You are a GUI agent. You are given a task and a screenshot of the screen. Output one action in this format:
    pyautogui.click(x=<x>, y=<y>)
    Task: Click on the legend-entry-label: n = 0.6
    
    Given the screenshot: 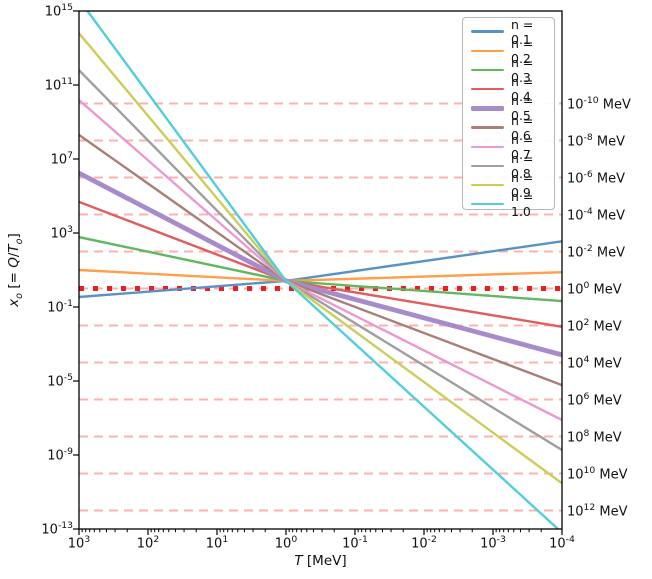 What is the action you would take?
    pyautogui.click(x=522, y=127)
    